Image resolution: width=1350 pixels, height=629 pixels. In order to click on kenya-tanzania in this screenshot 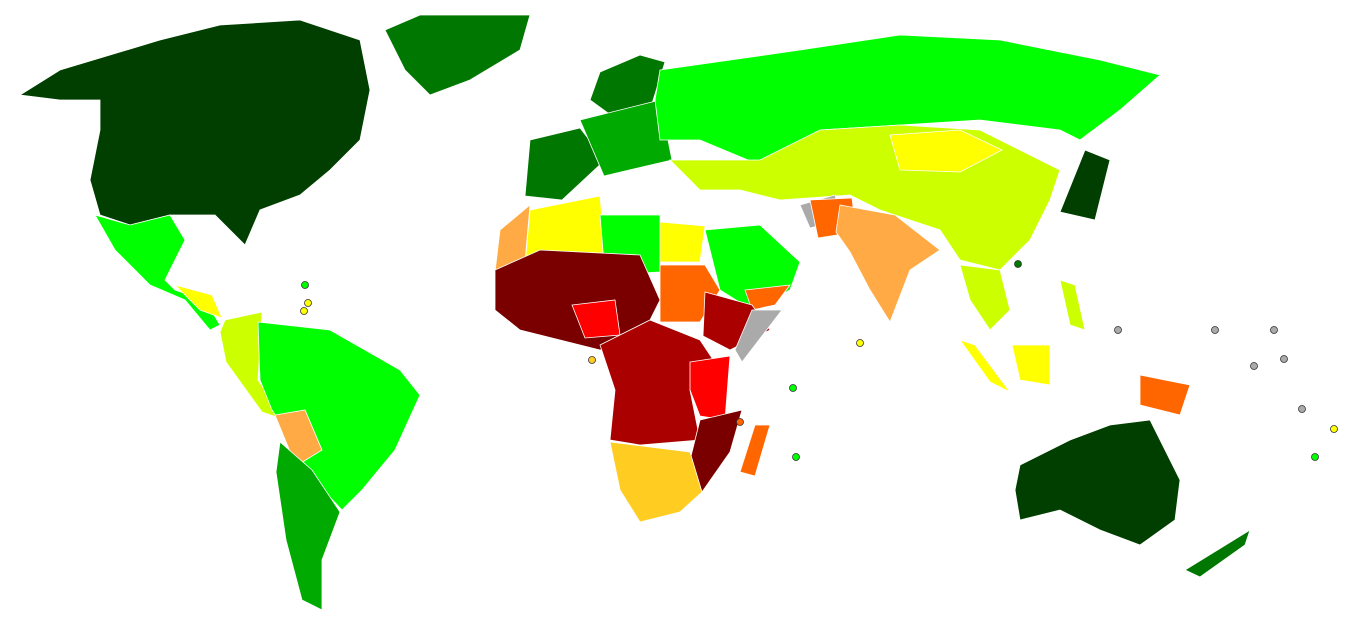, I will do `click(710, 388)`.